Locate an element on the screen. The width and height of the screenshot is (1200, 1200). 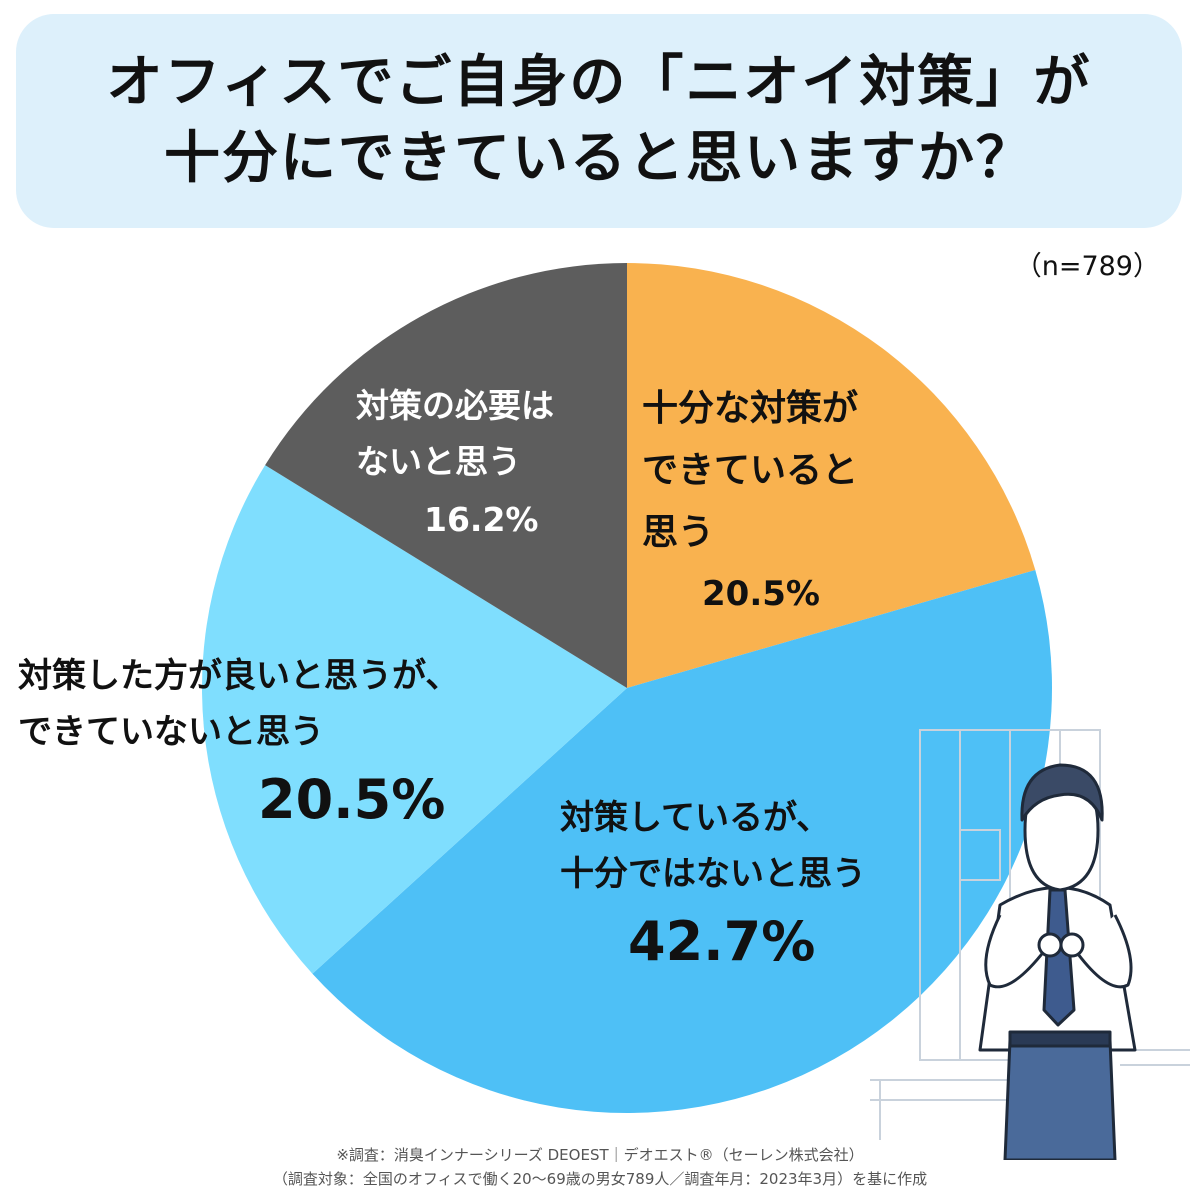
slice-label-well-done: 十分な対策が できていると 思う 20.5% is located at coordinates (750, 501).